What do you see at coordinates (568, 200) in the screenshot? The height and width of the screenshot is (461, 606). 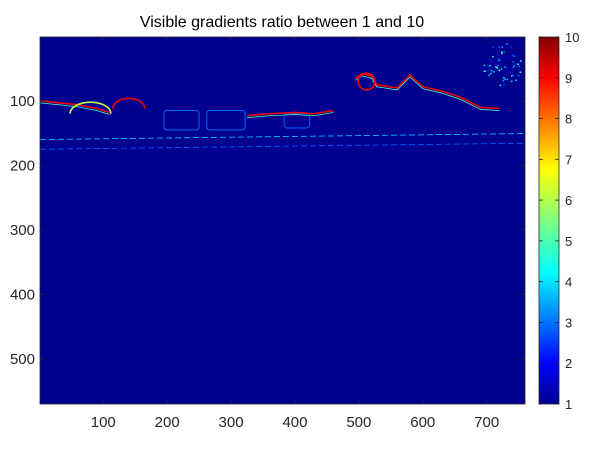 I see `colorbar-tick-label: 6` at bounding box center [568, 200].